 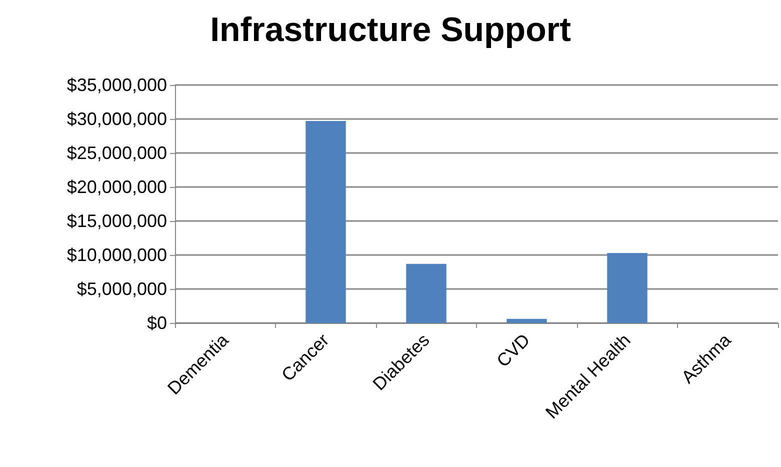 I want to click on y-tick-label: $15,000,000, so click(x=116, y=221).